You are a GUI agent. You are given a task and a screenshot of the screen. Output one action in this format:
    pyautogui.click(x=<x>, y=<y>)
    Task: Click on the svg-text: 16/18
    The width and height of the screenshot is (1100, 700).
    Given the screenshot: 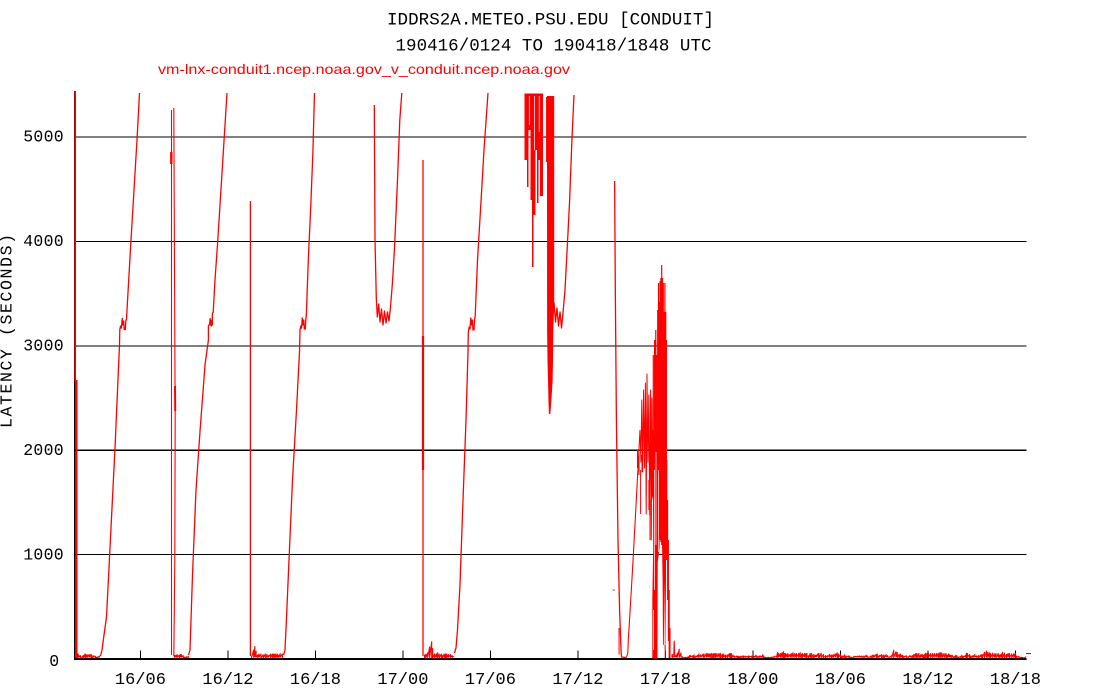 What is the action you would take?
    pyautogui.click(x=315, y=680)
    